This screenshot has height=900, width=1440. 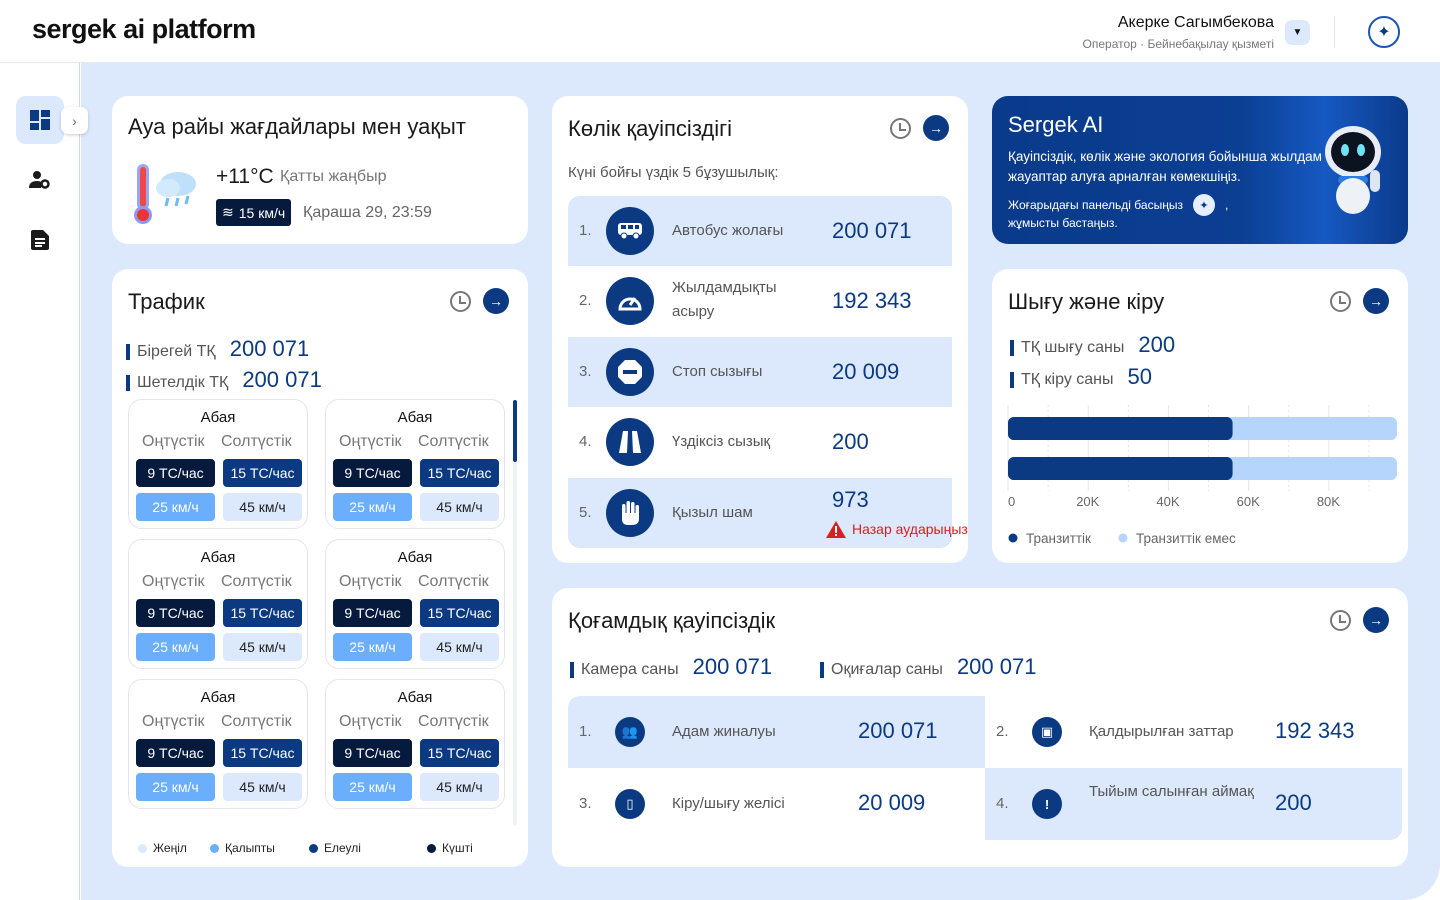 What do you see at coordinates (177, 383) in the screenshot?
I see `stat-label: Шетелдік ТҚ` at bounding box center [177, 383].